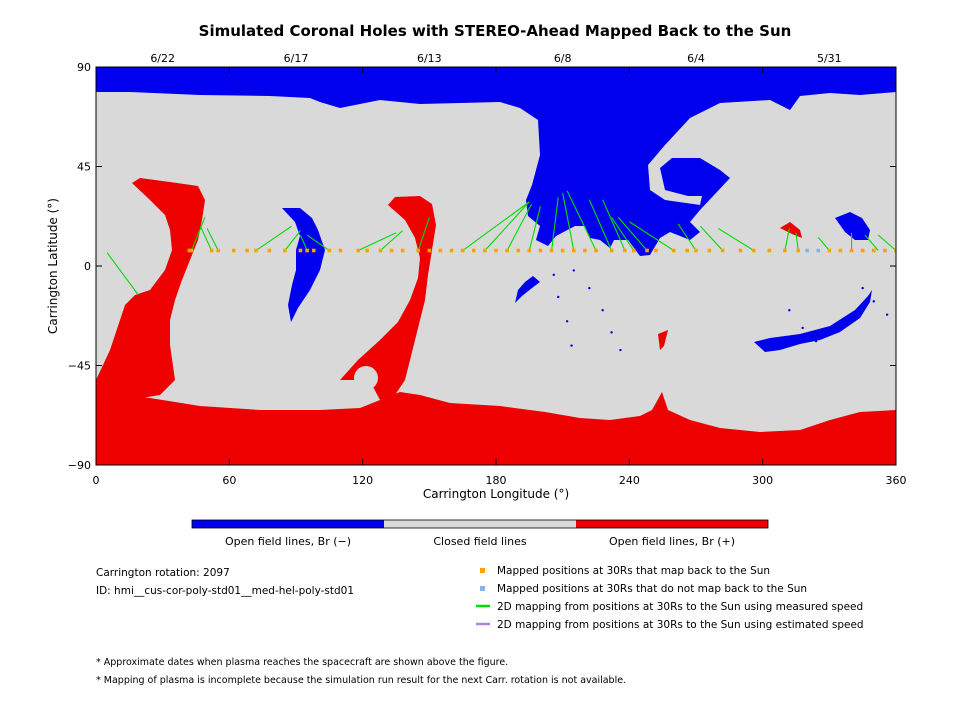 This screenshot has height=720, width=960. What do you see at coordinates (696, 58) in the screenshot?
I see `top-date-label: 6/4` at bounding box center [696, 58].